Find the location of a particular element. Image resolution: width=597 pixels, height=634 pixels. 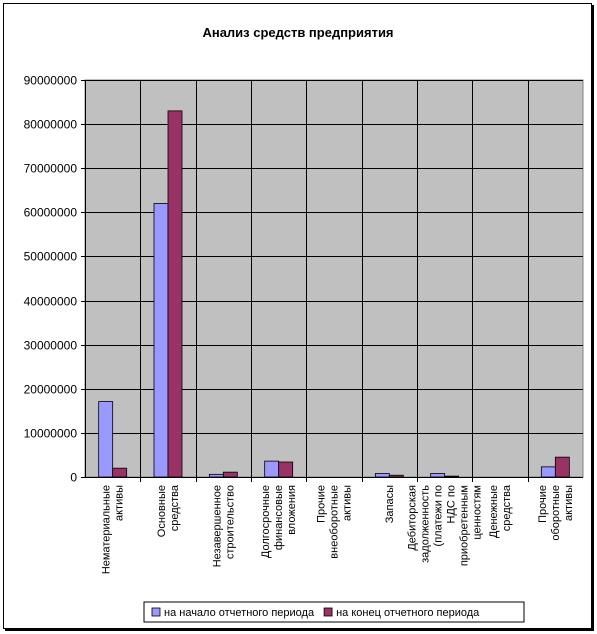

x-tick-label-line: финансовые is located at coordinates (279, 517).